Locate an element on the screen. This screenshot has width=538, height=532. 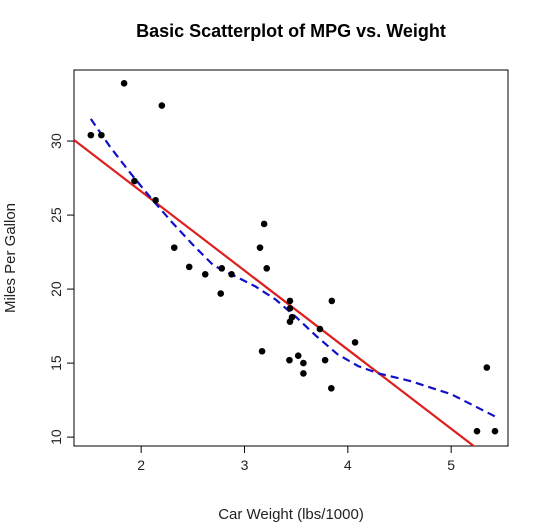
y-axis-label: Miles Per Gallon is located at coordinates (10, 258).